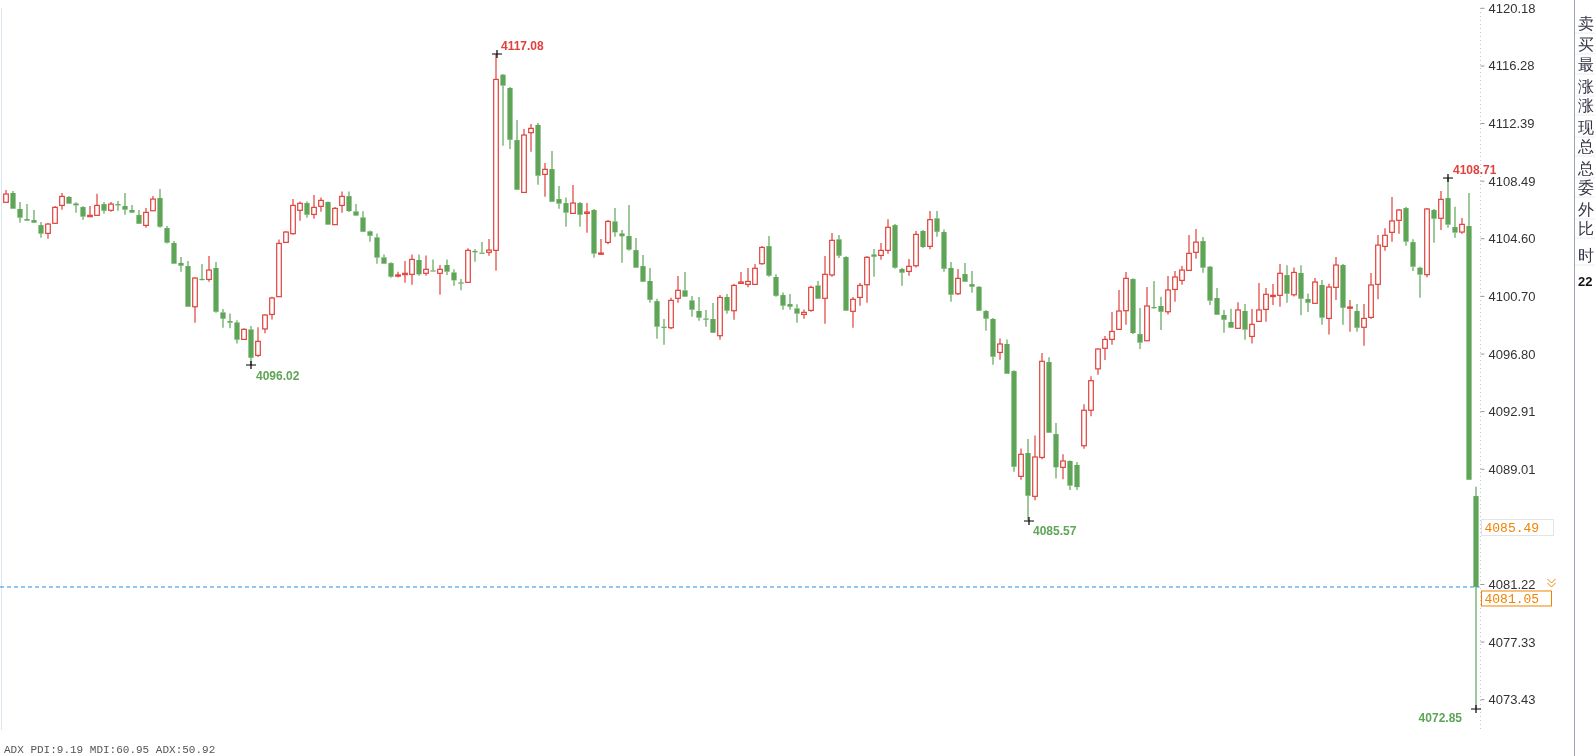 The height and width of the screenshot is (756, 1595). Describe the element at coordinates (1512, 599) in the screenshot. I see `ref-line-label: 4081.05` at that location.